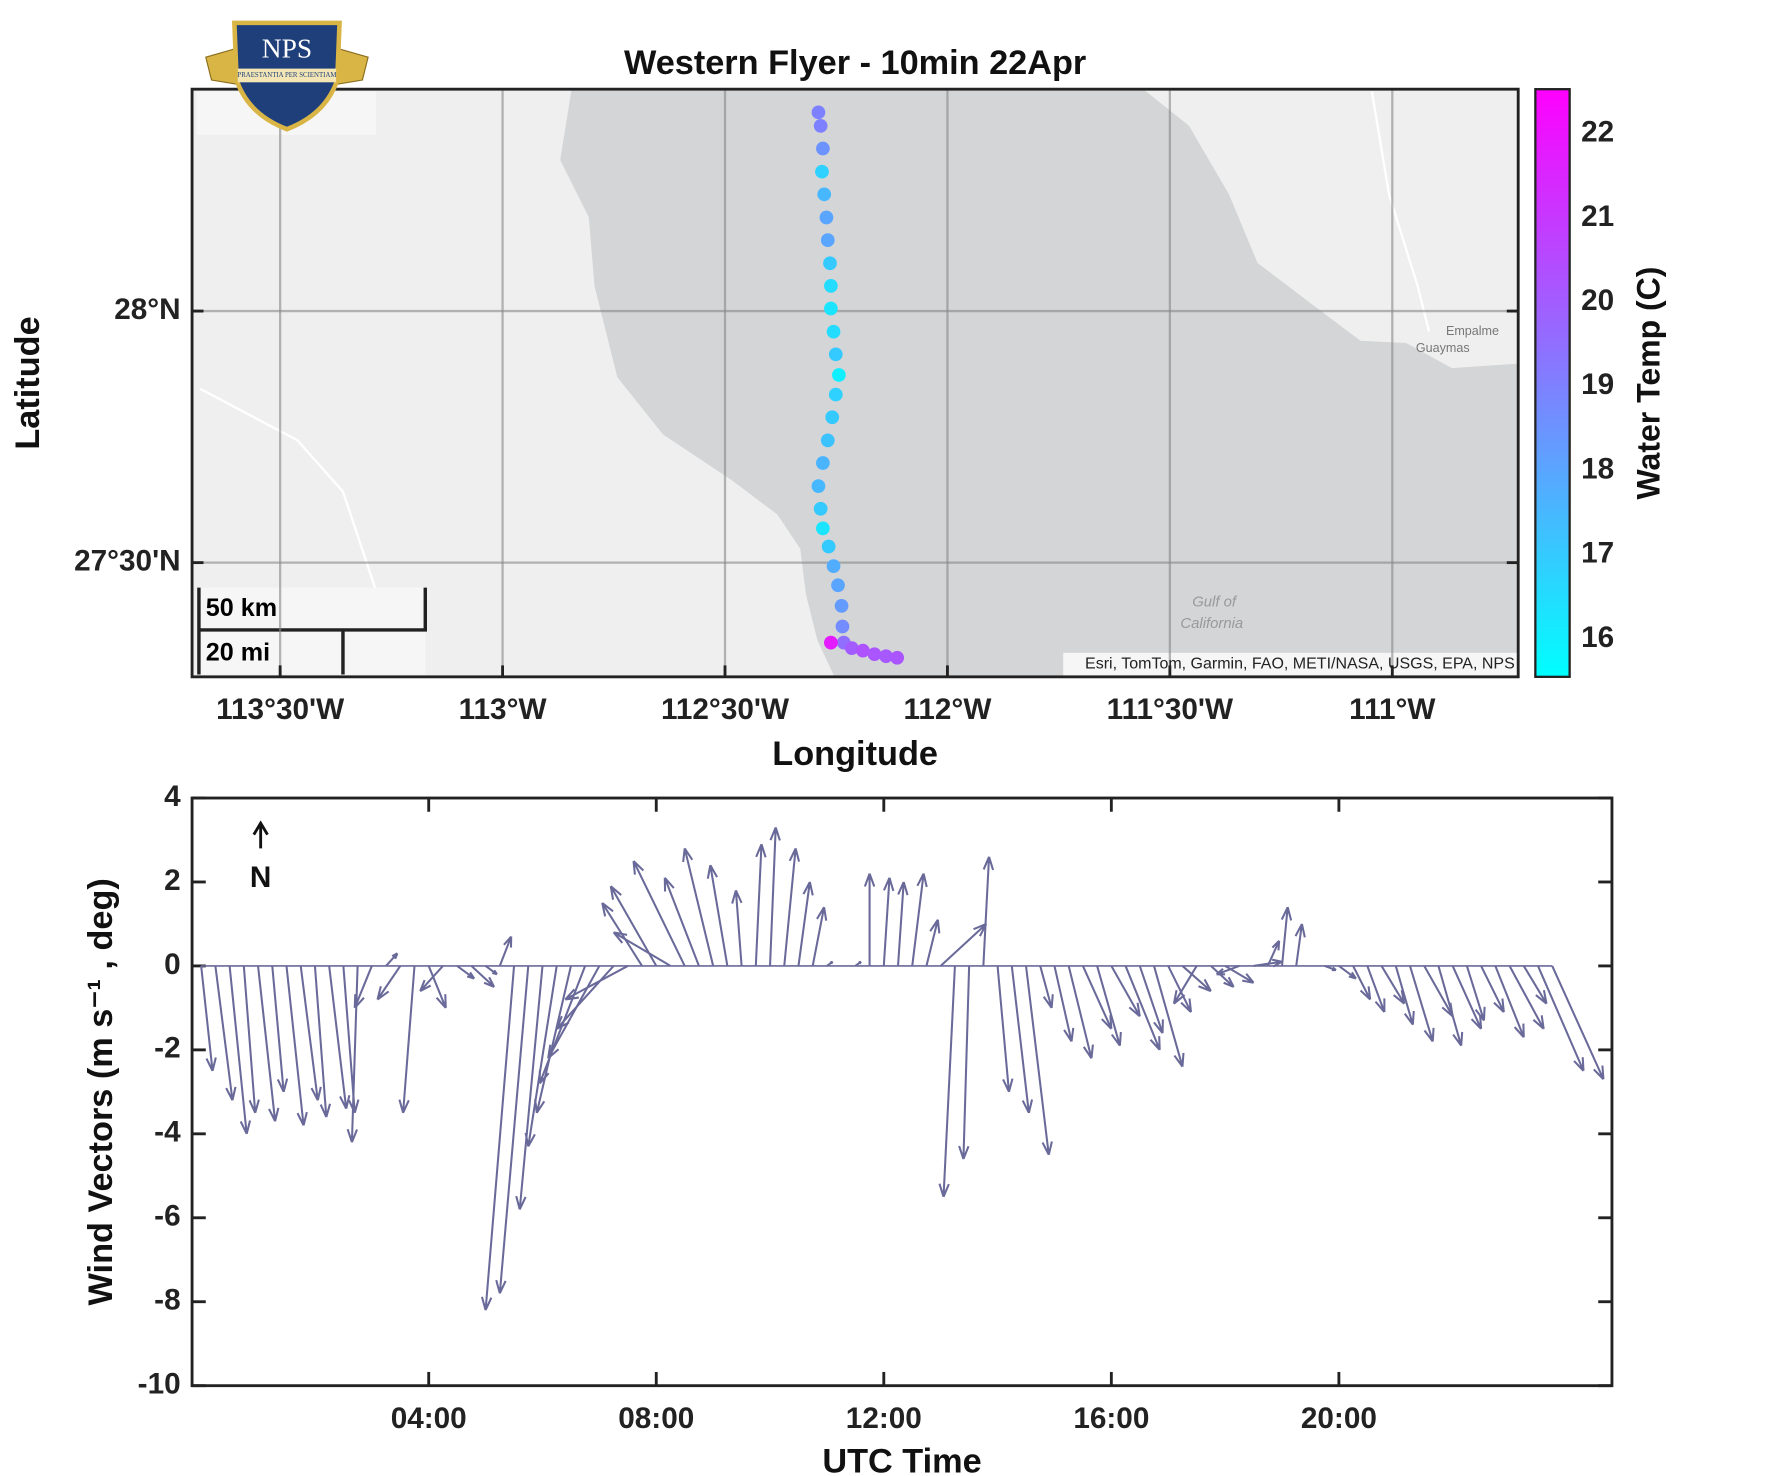 The height and width of the screenshot is (1476, 1772). Describe the element at coordinates (260, 834) in the screenshot. I see `north-arrow` at that location.